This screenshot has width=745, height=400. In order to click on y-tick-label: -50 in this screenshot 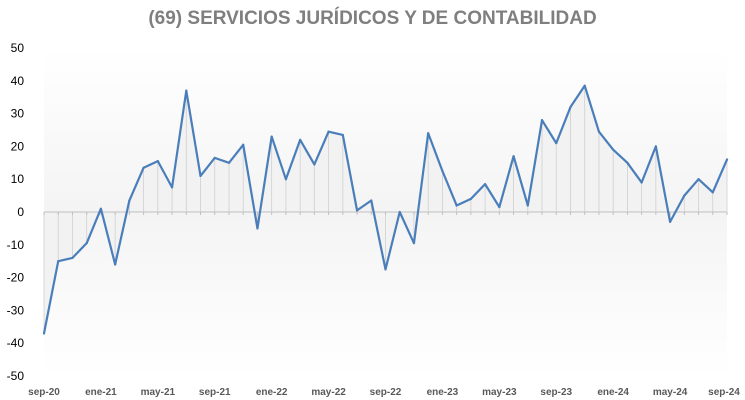, I will do `click(16, 376)`.